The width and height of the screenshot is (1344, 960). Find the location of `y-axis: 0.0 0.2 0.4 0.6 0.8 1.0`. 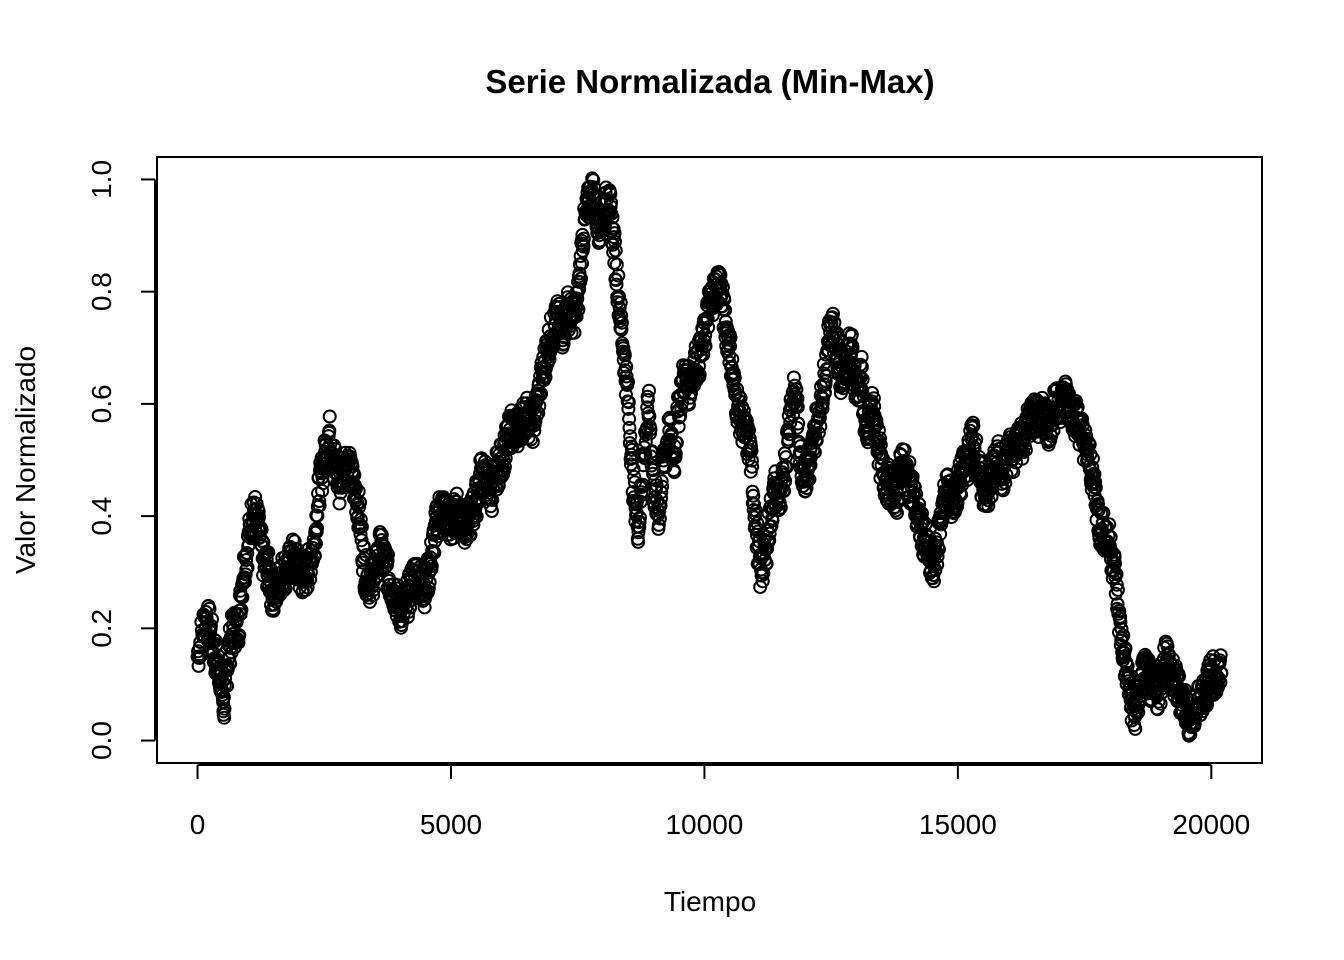

y-axis: 0.0 0.2 0.4 0.6 0.8 1.0 is located at coordinates (121, 460).